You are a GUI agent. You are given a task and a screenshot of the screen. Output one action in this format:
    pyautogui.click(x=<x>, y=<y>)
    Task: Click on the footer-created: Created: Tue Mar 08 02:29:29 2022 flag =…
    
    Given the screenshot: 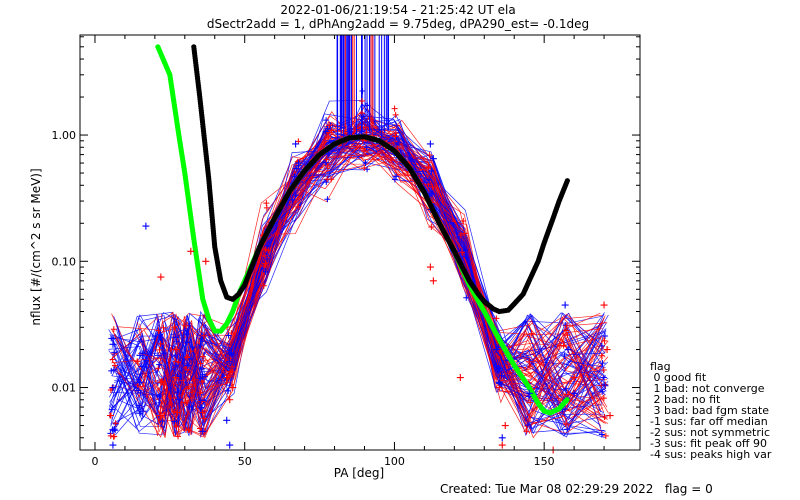 What is the action you would take?
    pyautogui.click(x=576, y=489)
    